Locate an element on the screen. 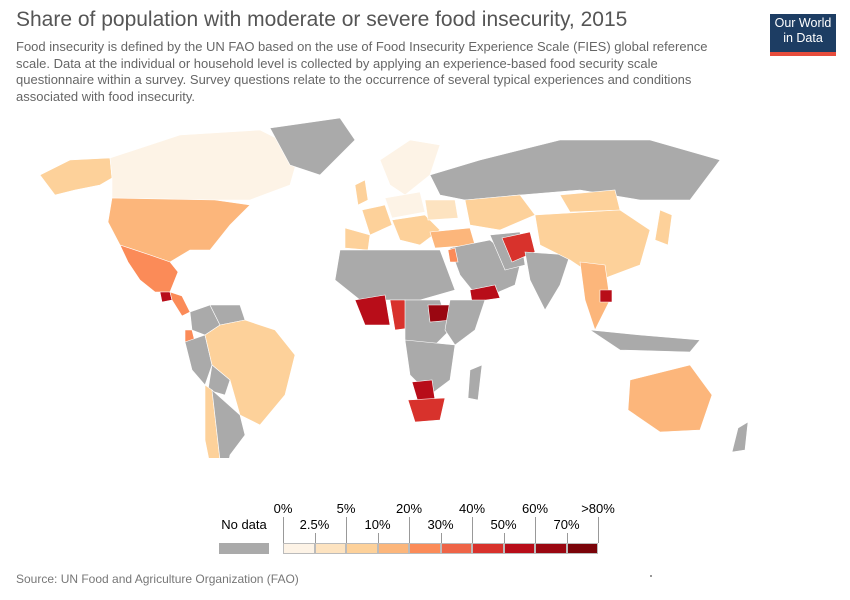 This screenshot has width=850, height=600. country-bolivia is located at coordinates (219, 380).